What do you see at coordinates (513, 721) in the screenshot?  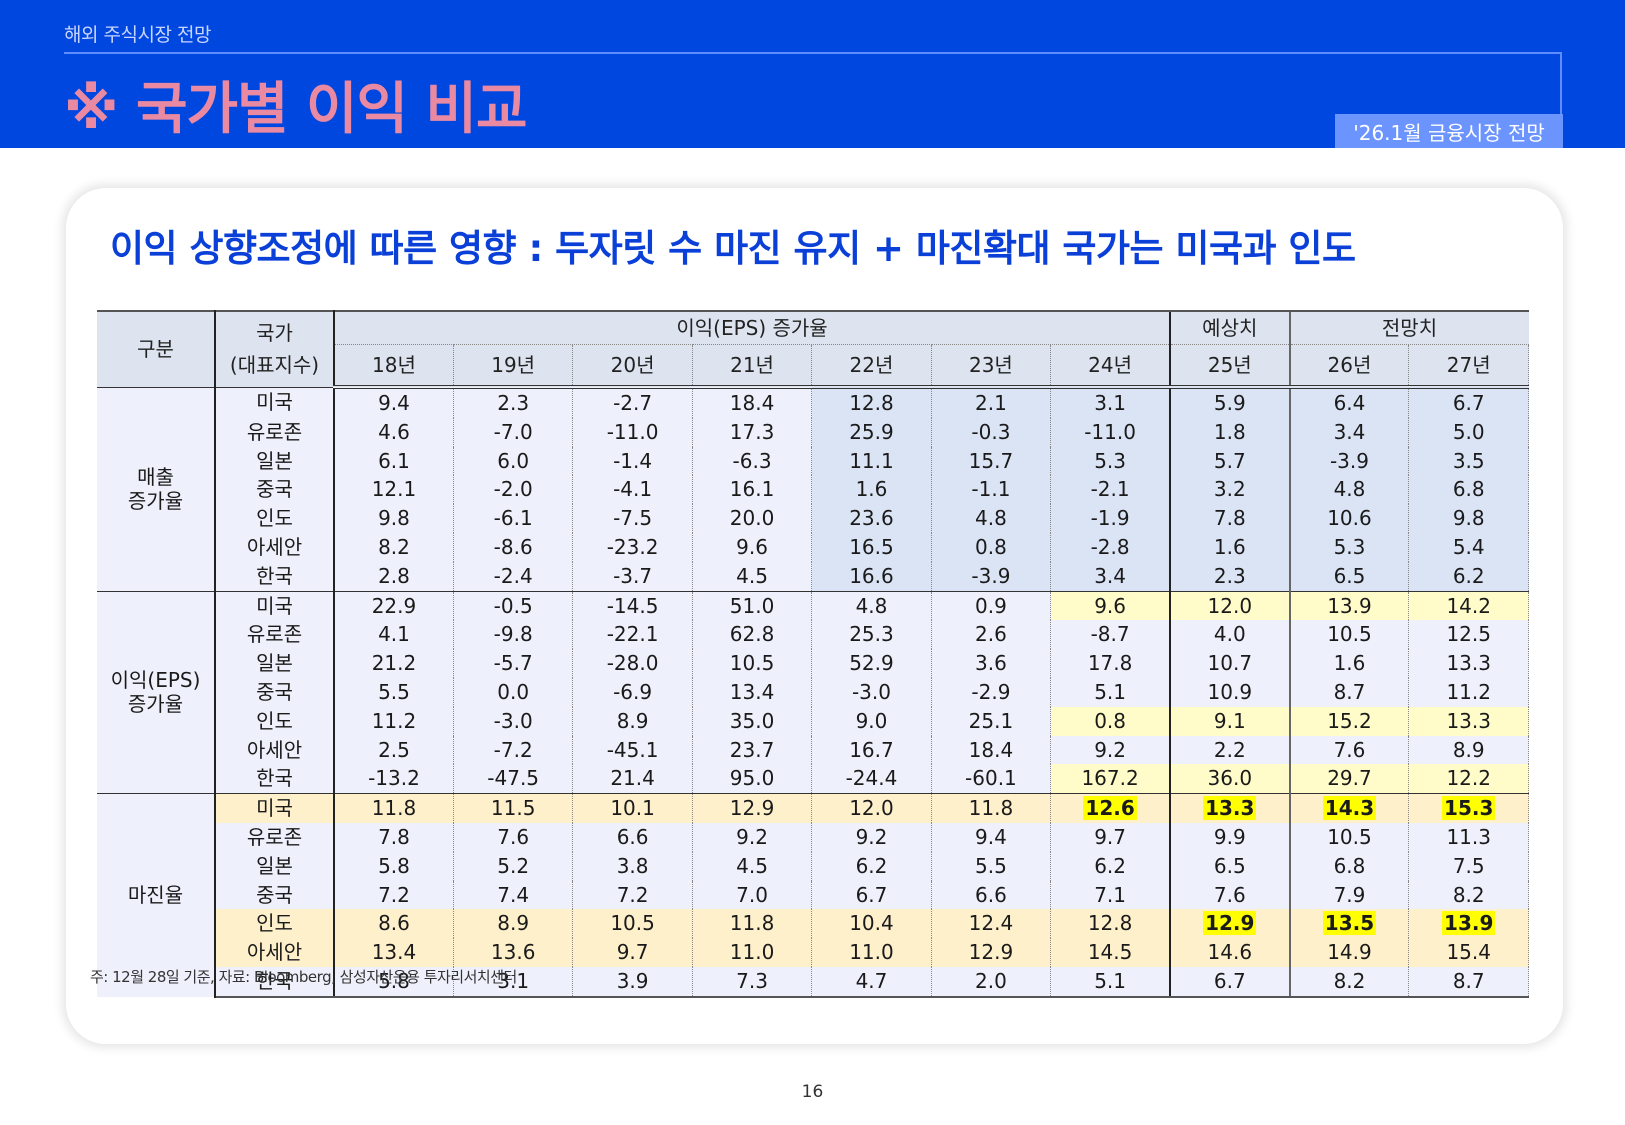 I see `value-cell: -3.0` at bounding box center [513, 721].